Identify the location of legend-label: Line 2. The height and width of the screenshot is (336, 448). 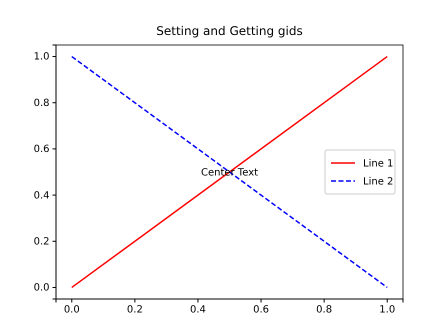
(378, 182).